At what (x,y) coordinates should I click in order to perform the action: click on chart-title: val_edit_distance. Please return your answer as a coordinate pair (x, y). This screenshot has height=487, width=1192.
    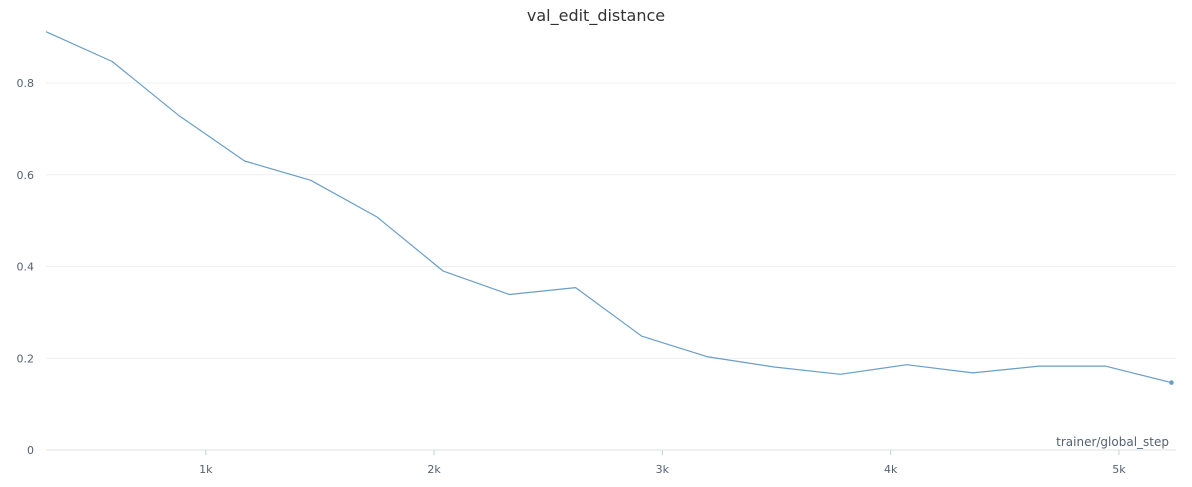
    Looking at the image, I should click on (596, 15).